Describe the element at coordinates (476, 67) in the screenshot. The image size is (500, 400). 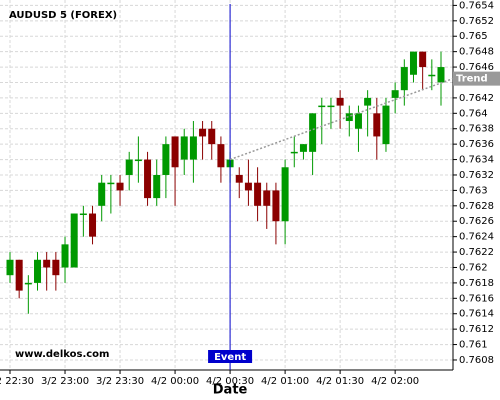
I see `y-tick-label: 0.7646` at that location.